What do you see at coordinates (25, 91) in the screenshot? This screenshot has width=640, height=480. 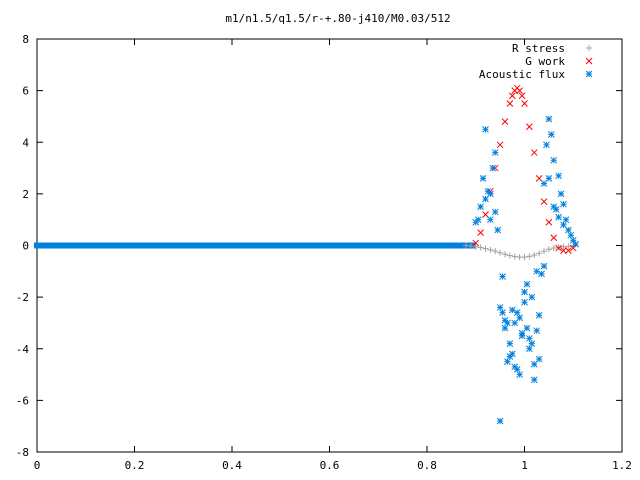 I see `y-tick-label: 6` at bounding box center [25, 91].